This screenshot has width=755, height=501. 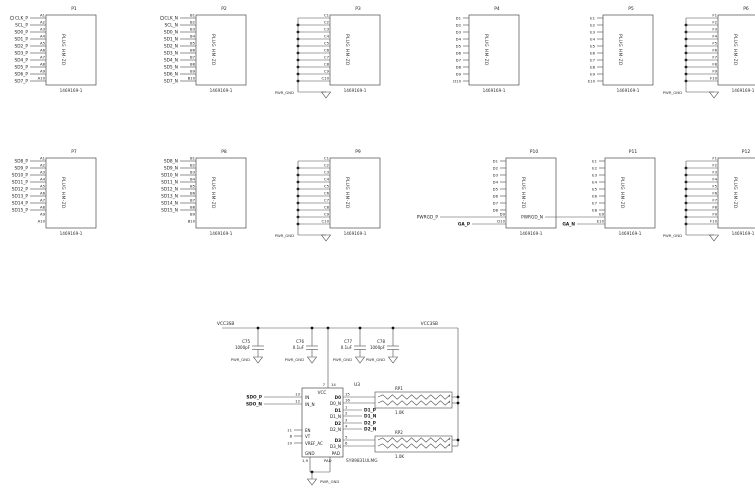 What do you see at coordinates (335, 446) in the screenshot?
I see `pin-name: D3_N` at bounding box center [335, 446].